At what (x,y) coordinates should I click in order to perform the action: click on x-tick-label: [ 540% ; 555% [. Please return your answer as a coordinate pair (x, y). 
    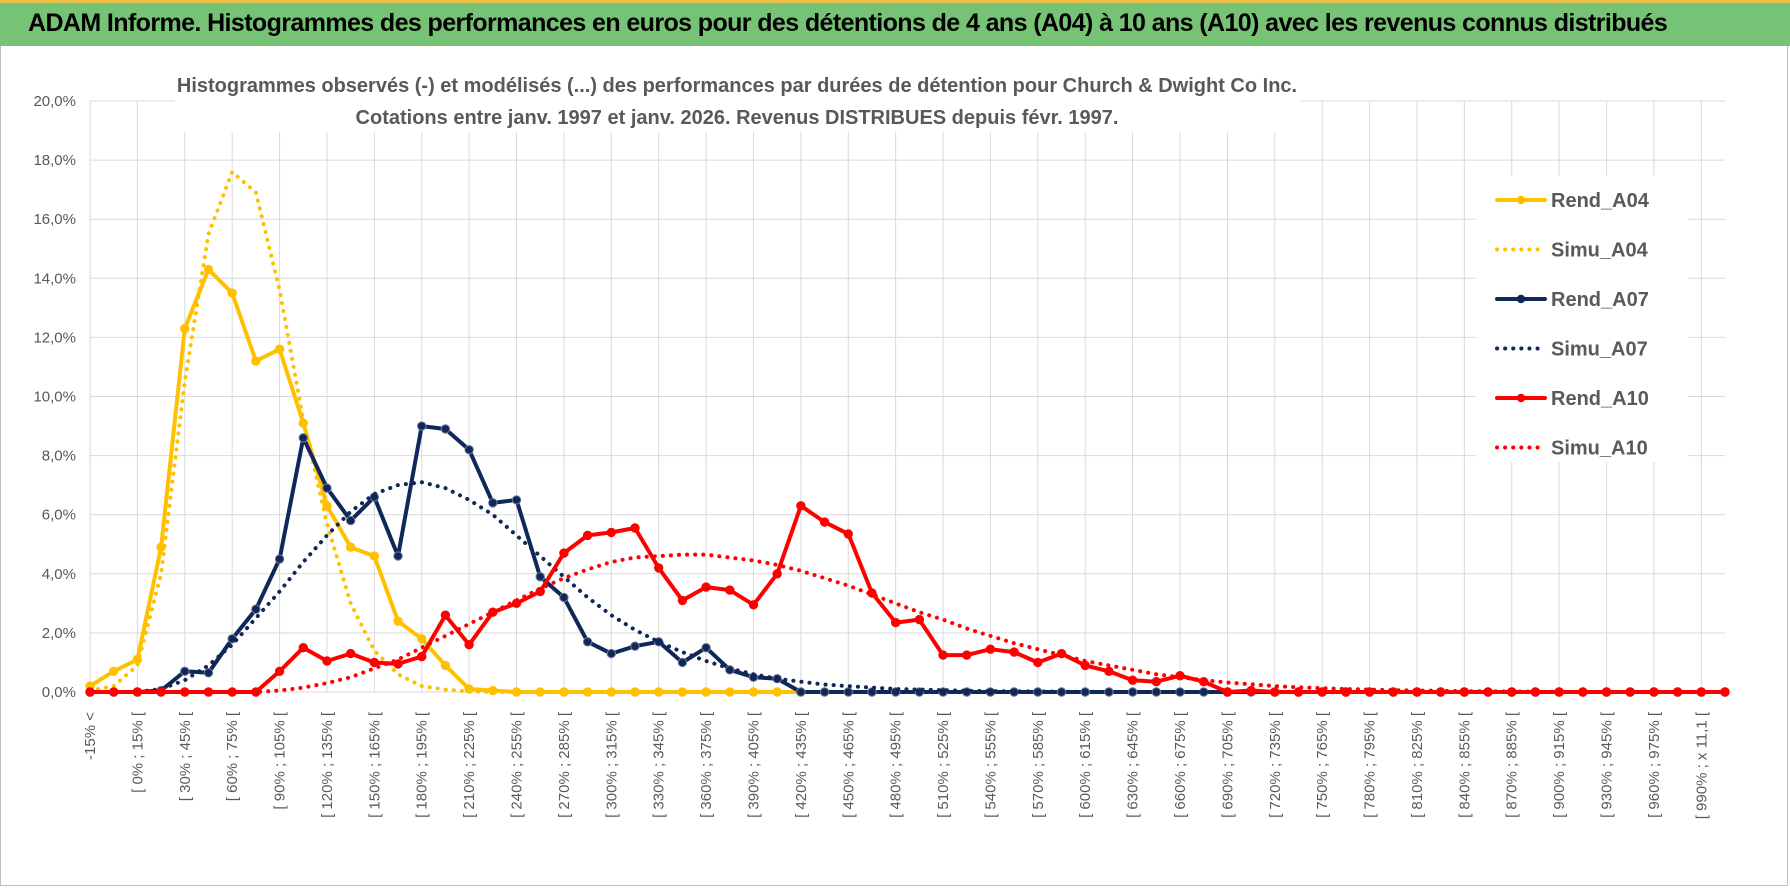
    Looking at the image, I should click on (990, 764).